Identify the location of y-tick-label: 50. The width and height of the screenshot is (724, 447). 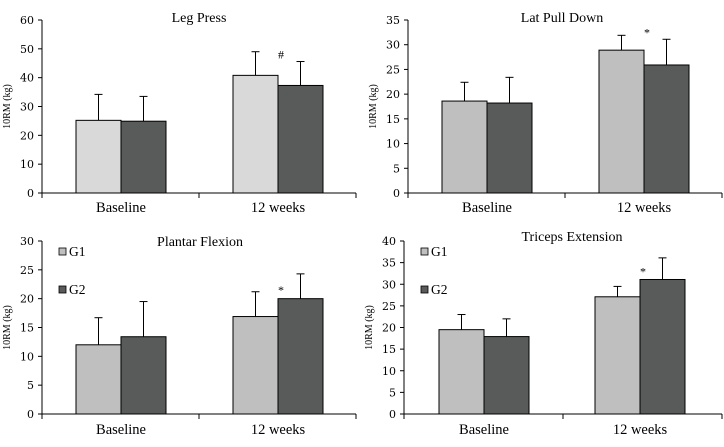
(27, 49).